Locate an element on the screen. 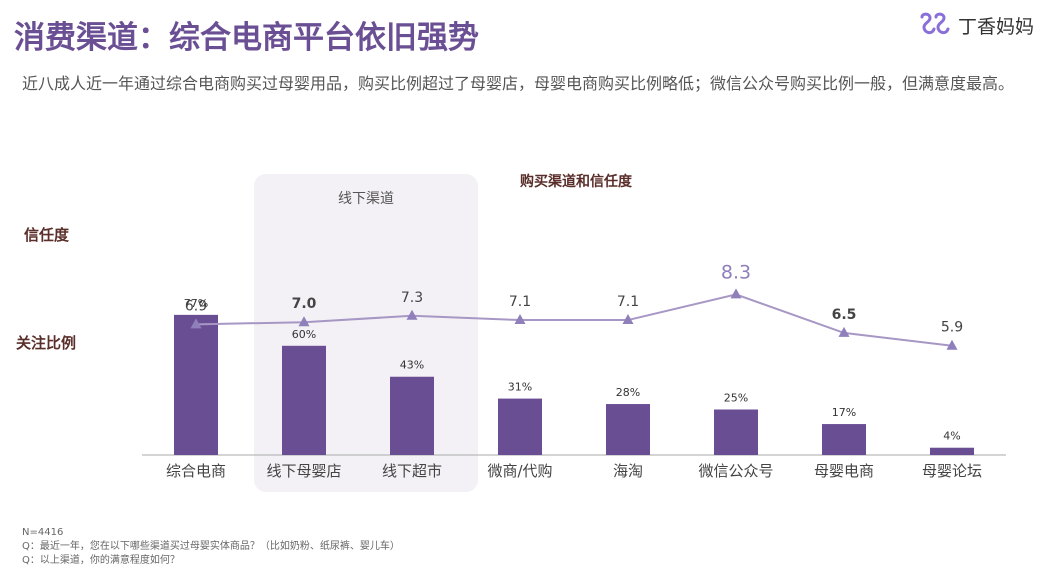 This screenshot has width=1062, height=574. bar-label-3: 31% is located at coordinates (520, 387).